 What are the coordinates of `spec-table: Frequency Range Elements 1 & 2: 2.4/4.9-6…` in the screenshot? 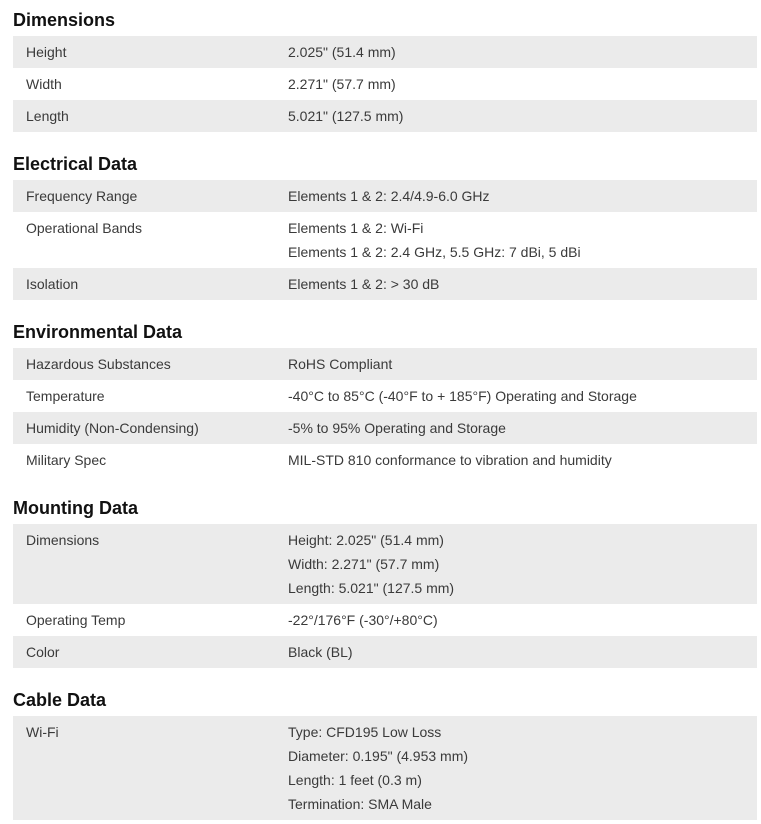 It's located at (385, 240).